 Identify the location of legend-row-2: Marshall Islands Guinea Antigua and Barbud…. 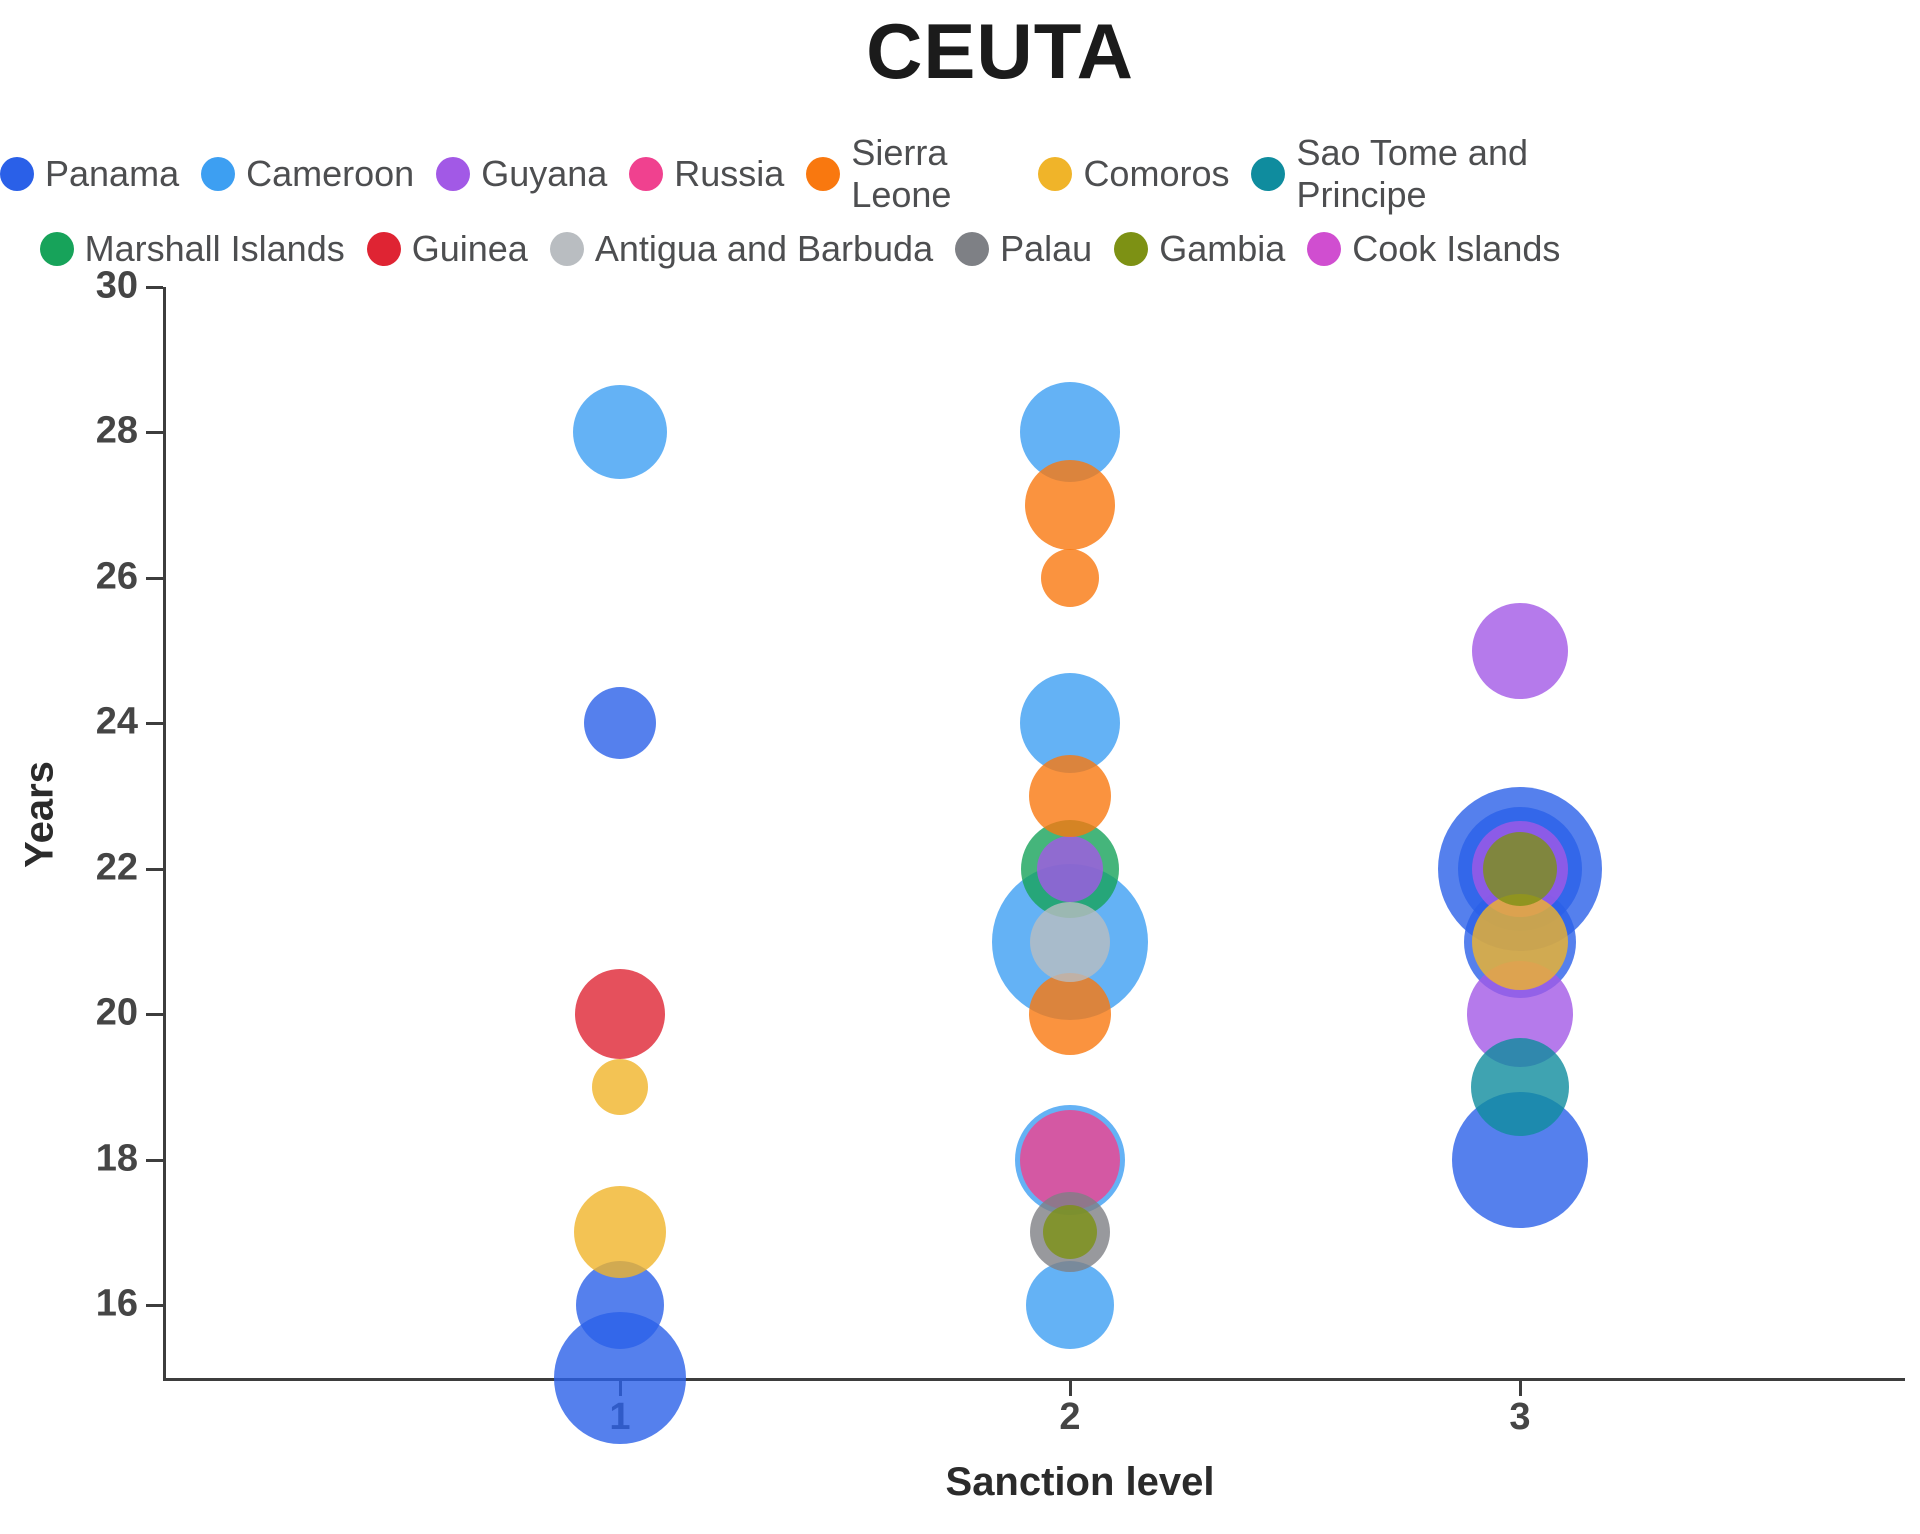
(799, 249).